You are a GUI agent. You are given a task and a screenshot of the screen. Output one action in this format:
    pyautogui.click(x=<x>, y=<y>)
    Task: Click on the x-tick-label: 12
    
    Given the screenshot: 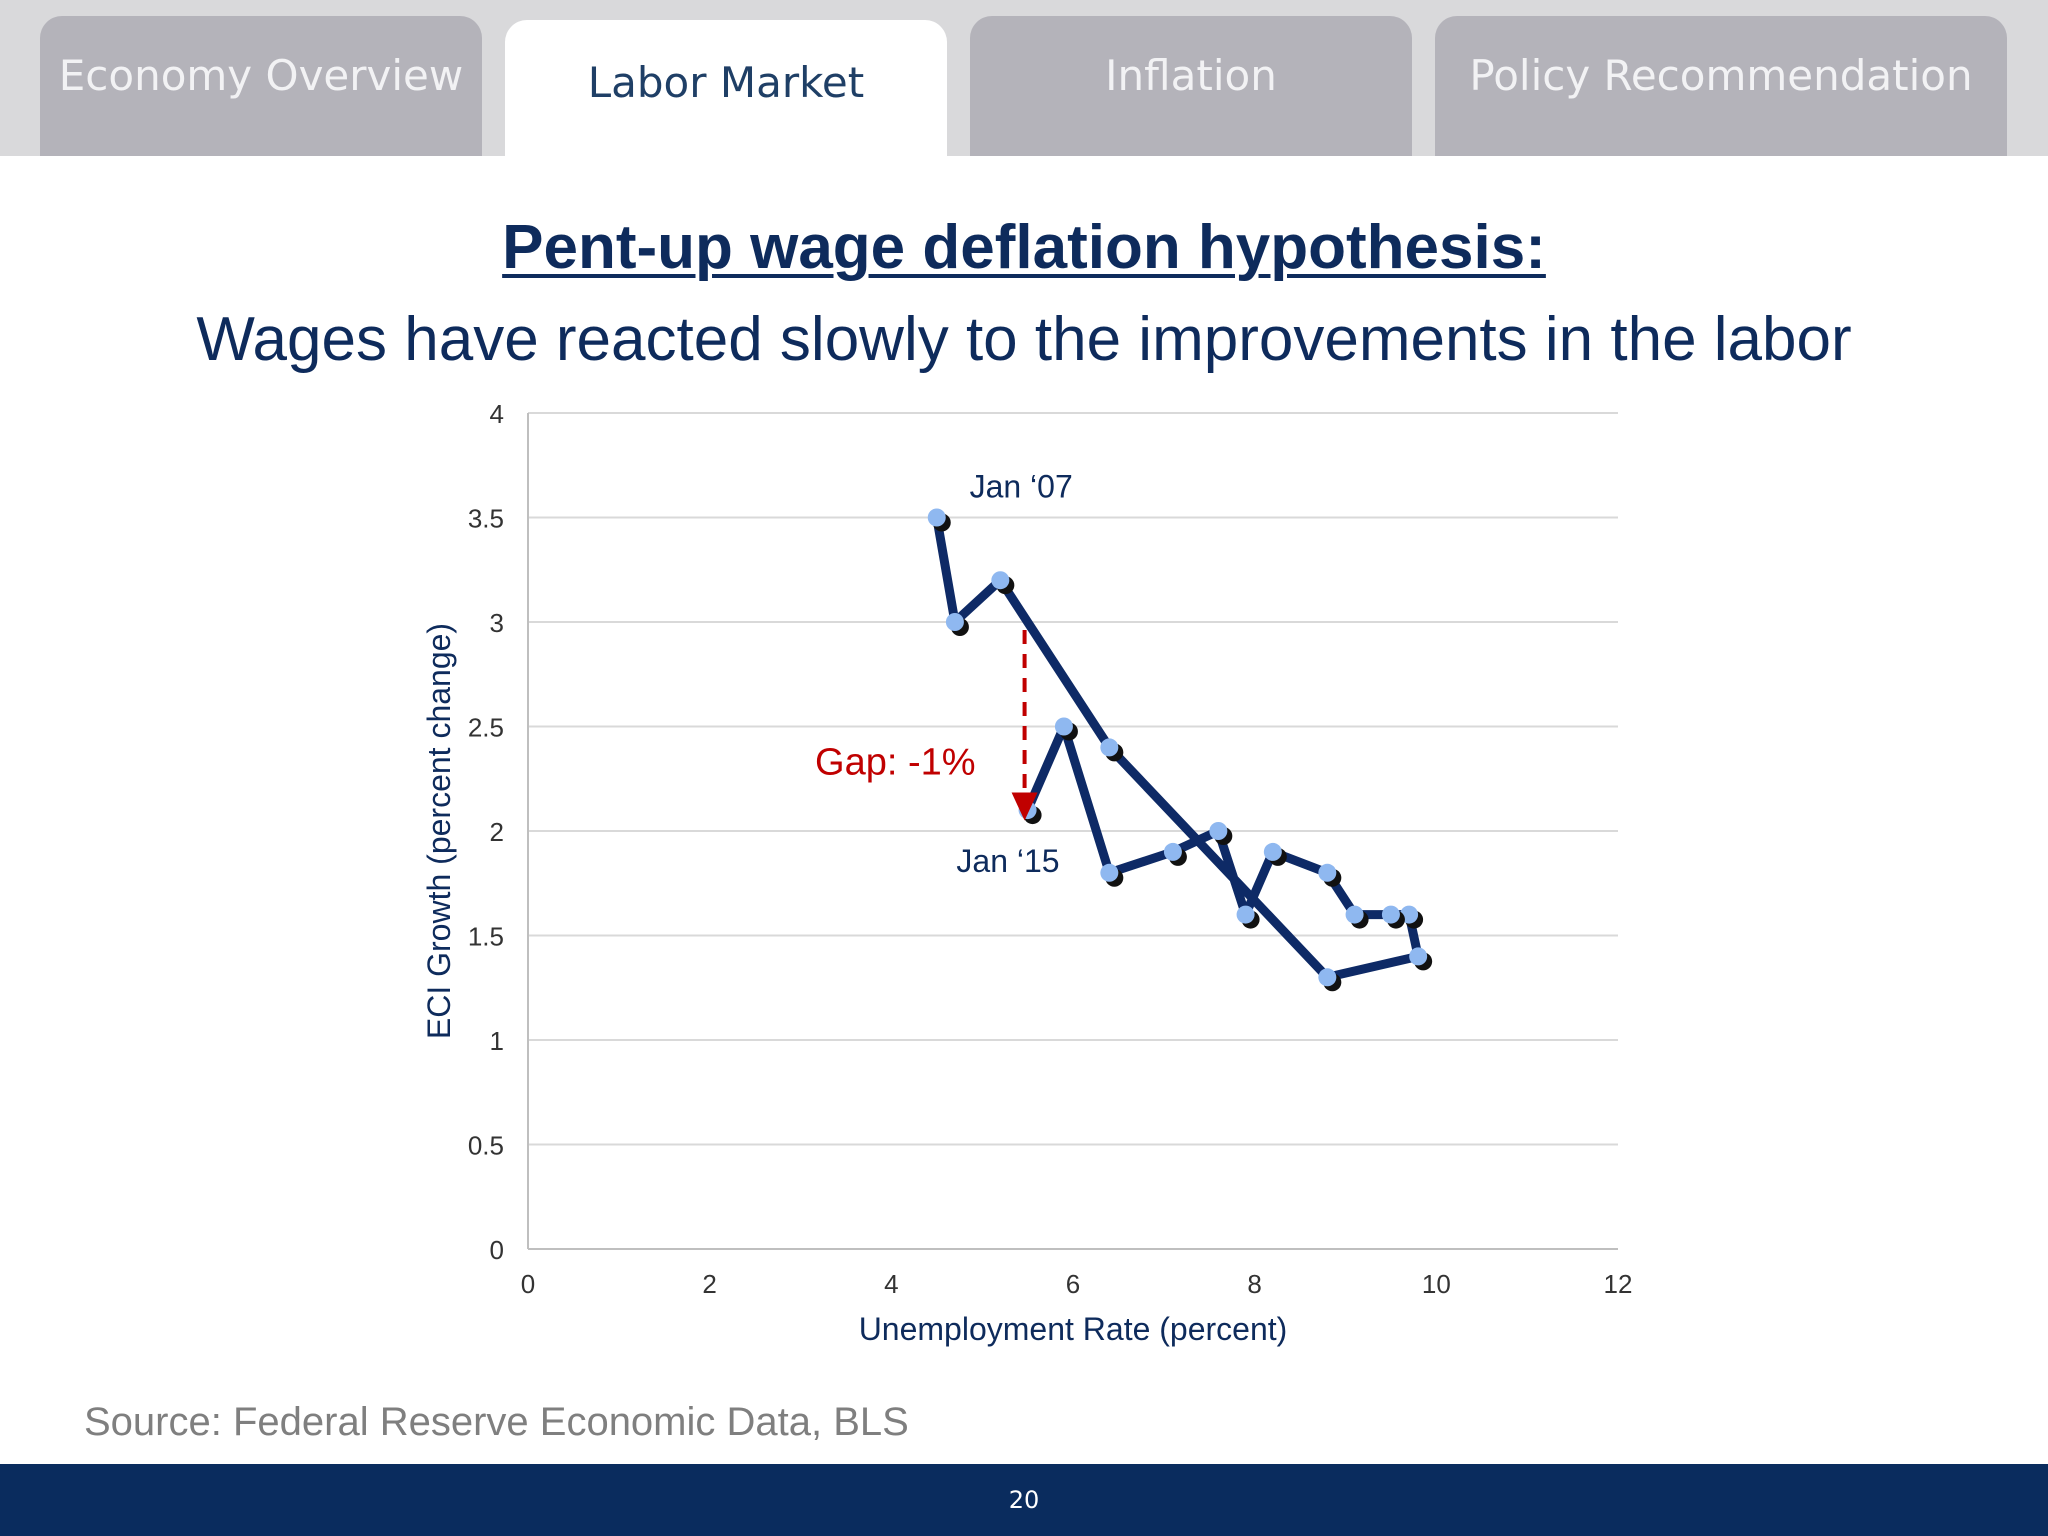 What is the action you would take?
    pyautogui.click(x=1618, y=1284)
    